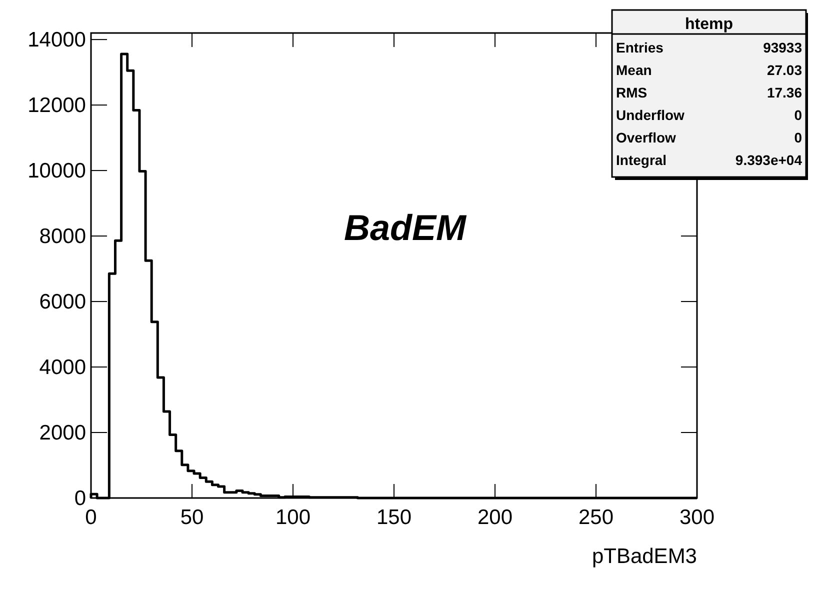  Describe the element at coordinates (62, 302) in the screenshot. I see `y-tick-label: 6000` at that location.